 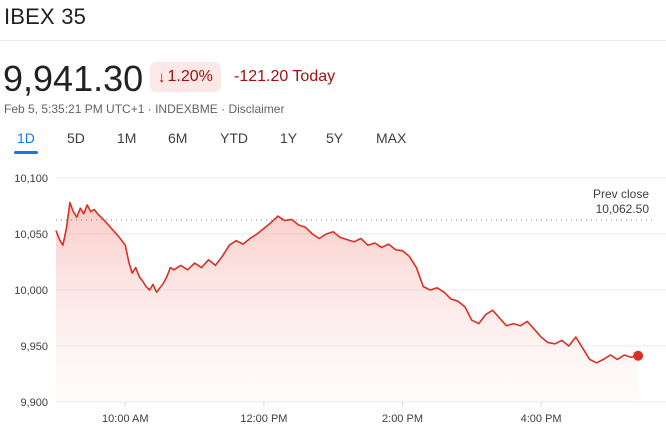 What do you see at coordinates (285, 76) in the screenshot?
I see `change-absolute: -121.20 Today` at bounding box center [285, 76].